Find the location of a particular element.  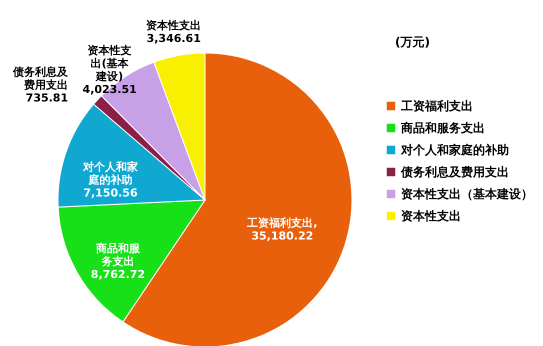

data-label: 资本性支出(基本建设)4,023.51 is located at coordinates (109, 70).